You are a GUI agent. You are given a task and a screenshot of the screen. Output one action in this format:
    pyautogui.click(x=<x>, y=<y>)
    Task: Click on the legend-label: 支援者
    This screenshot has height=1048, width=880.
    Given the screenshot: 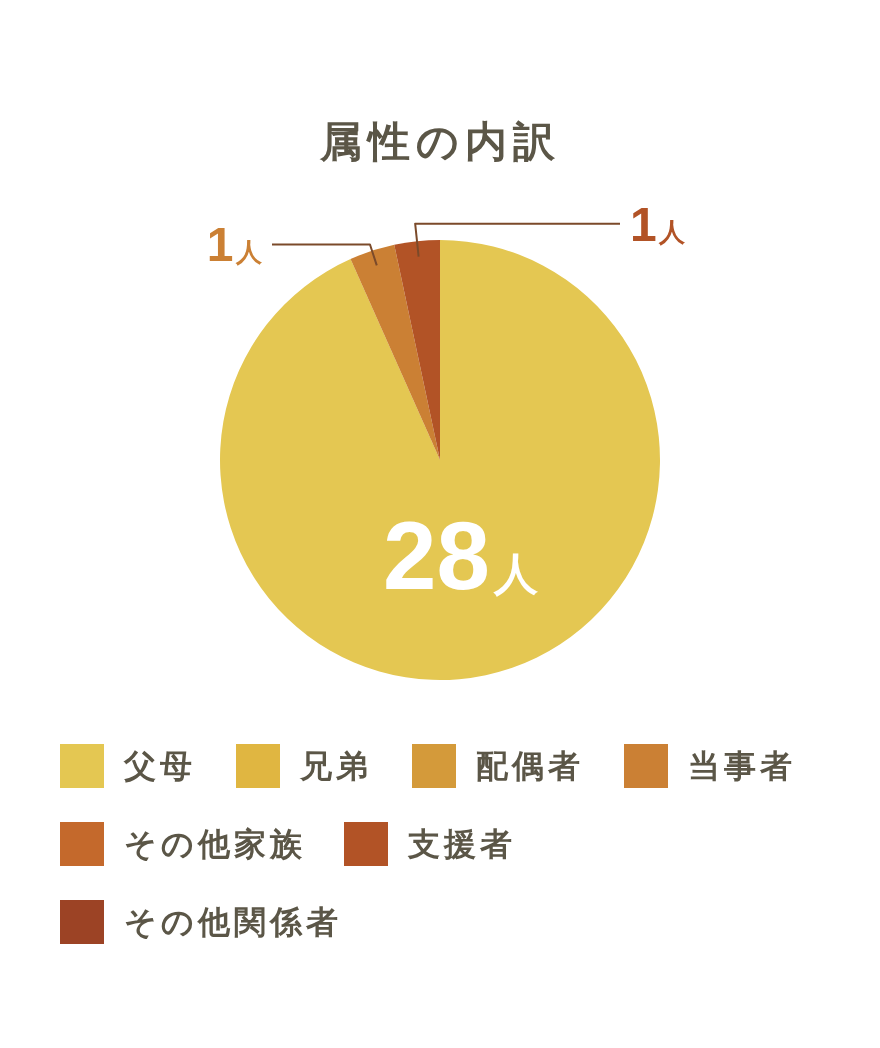 What is the action you would take?
    pyautogui.click(x=461, y=844)
    